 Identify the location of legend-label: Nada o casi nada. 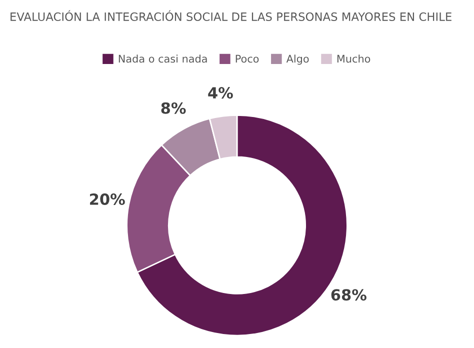
(162, 58).